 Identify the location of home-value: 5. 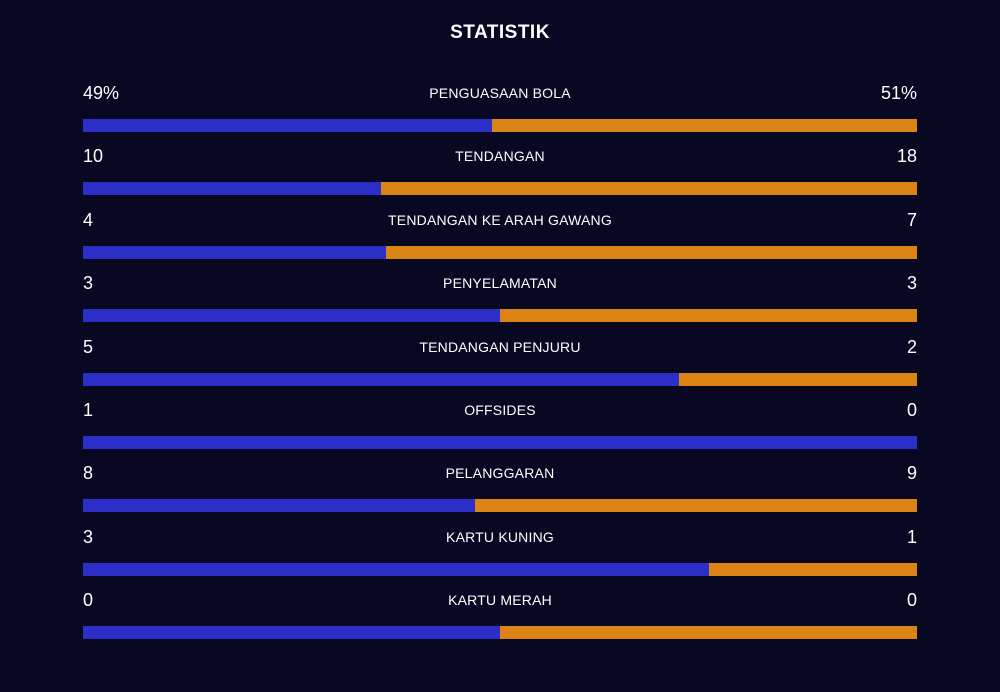
(88, 346).